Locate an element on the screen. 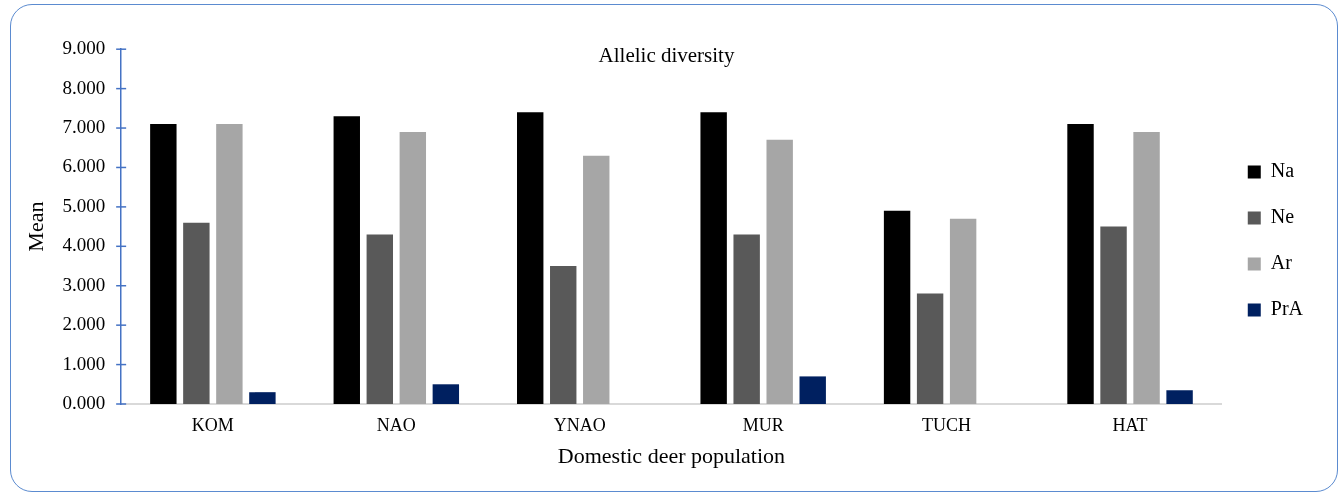 This screenshot has height=494, width=1343. legend-label: Ar is located at coordinates (1281, 262).